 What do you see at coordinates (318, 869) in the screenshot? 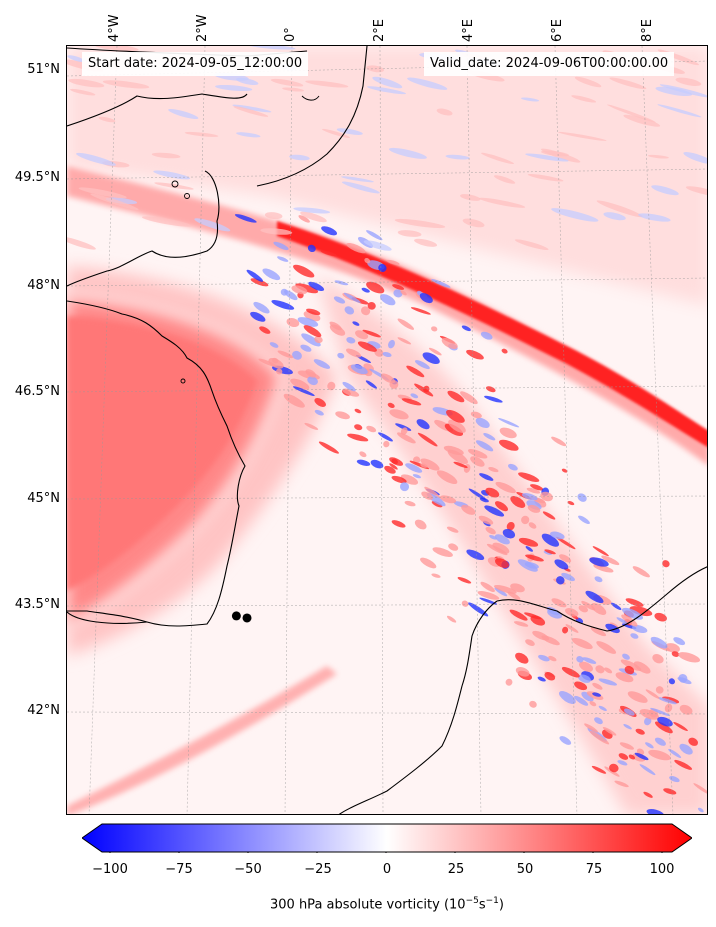
I see `colorbar-tick-label: −25` at bounding box center [318, 869].